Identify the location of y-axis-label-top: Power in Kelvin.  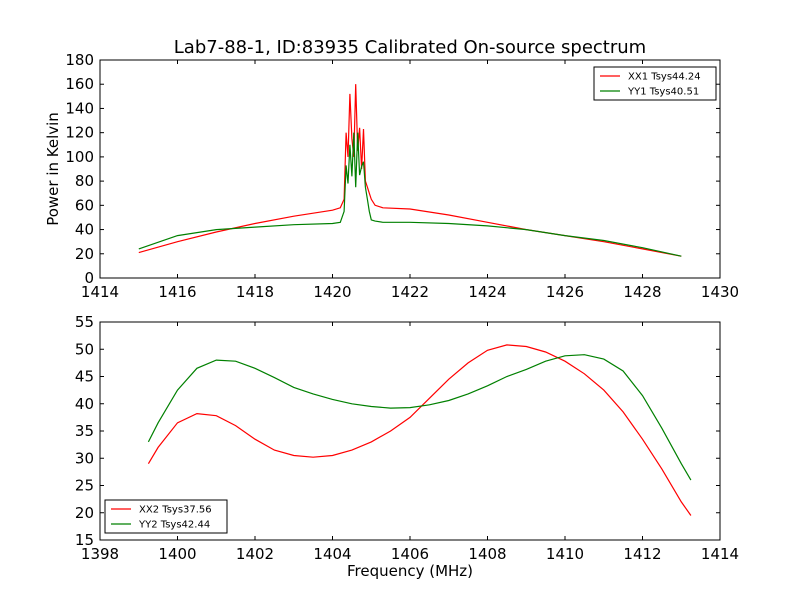
(53, 169).